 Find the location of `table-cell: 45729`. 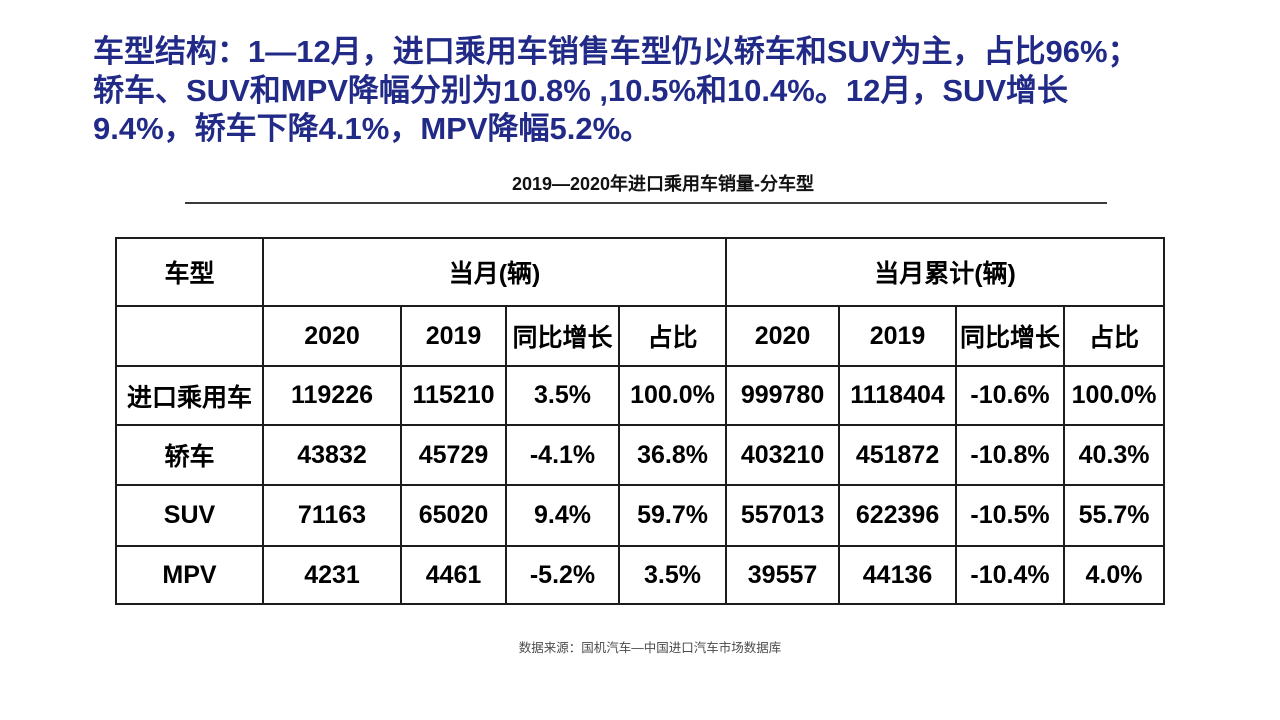

table-cell: 45729 is located at coordinates (453, 455).